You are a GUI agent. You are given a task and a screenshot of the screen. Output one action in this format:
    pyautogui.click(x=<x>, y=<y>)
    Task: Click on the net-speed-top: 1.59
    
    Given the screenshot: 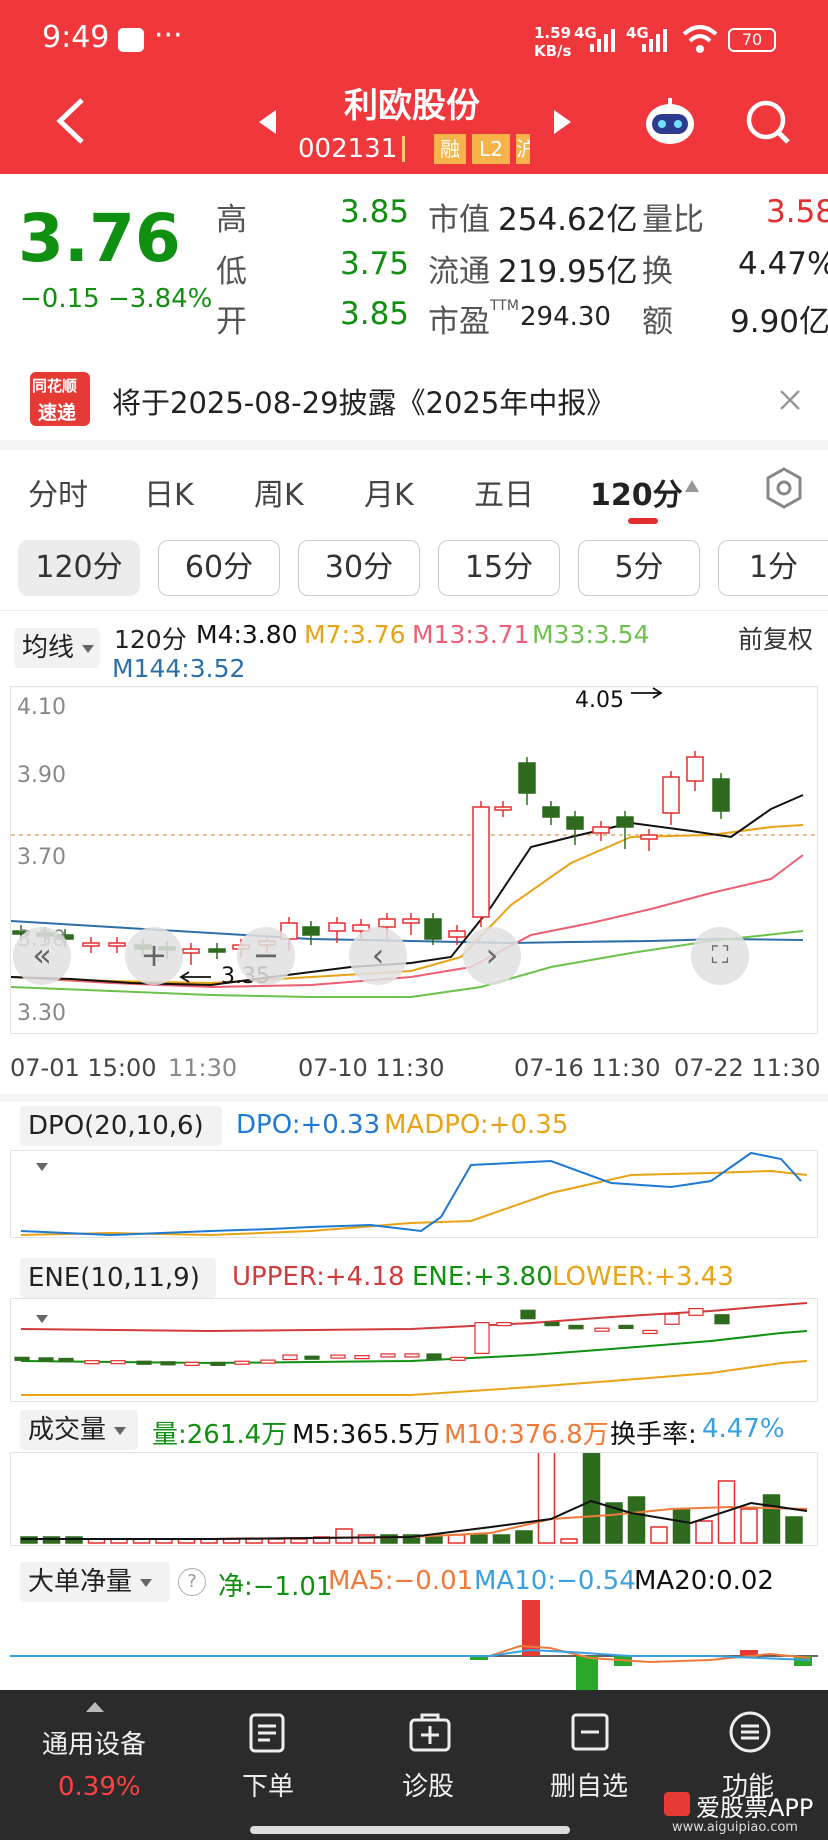 What is the action you would take?
    pyautogui.click(x=553, y=33)
    